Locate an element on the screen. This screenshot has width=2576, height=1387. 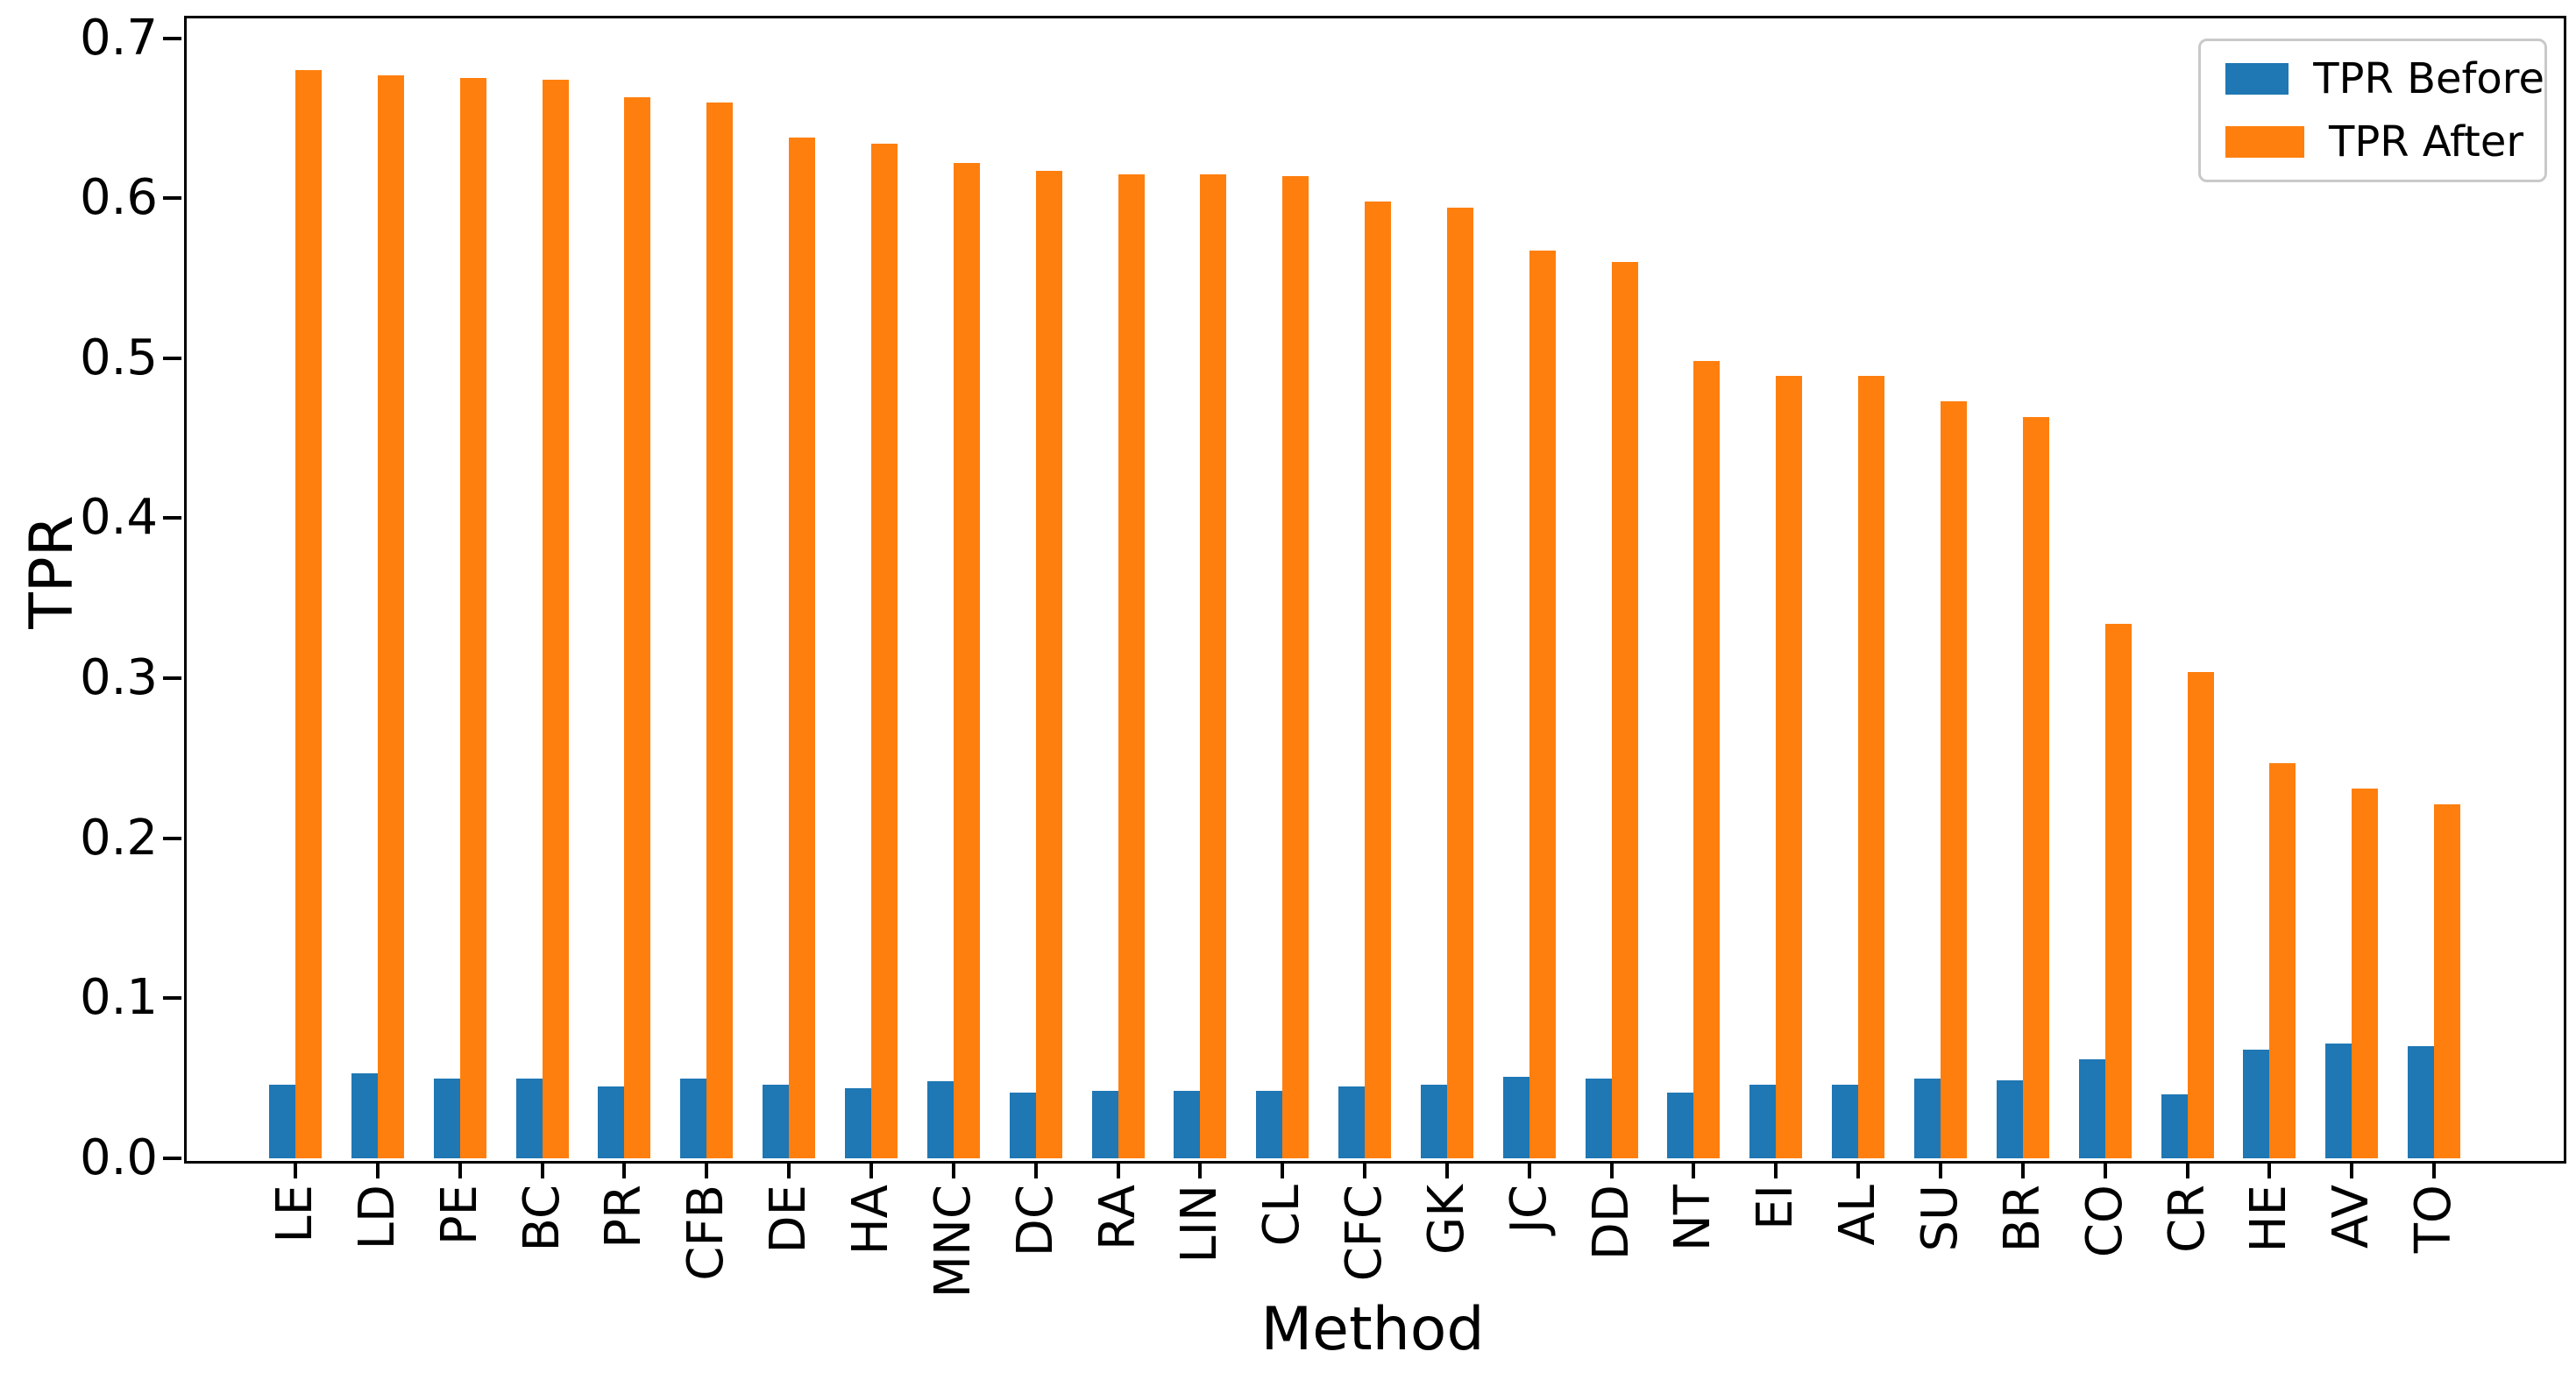
bar-tpr-after-cr is located at coordinates (2200, 915).